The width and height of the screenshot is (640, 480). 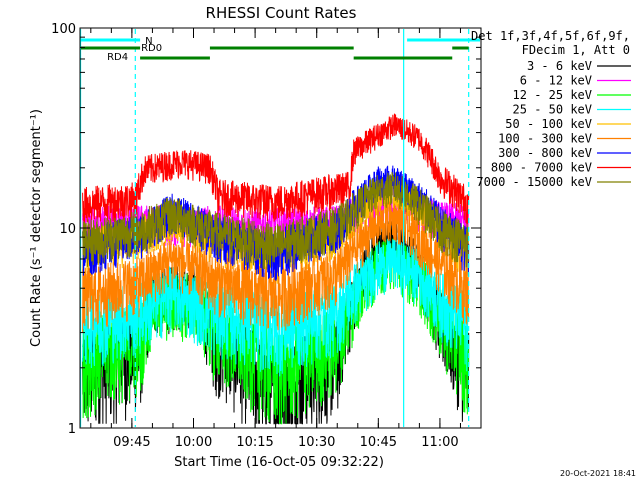 What do you see at coordinates (548, 124) in the screenshot?
I see `legend-entry-label: 50 - 100 keV` at bounding box center [548, 124].